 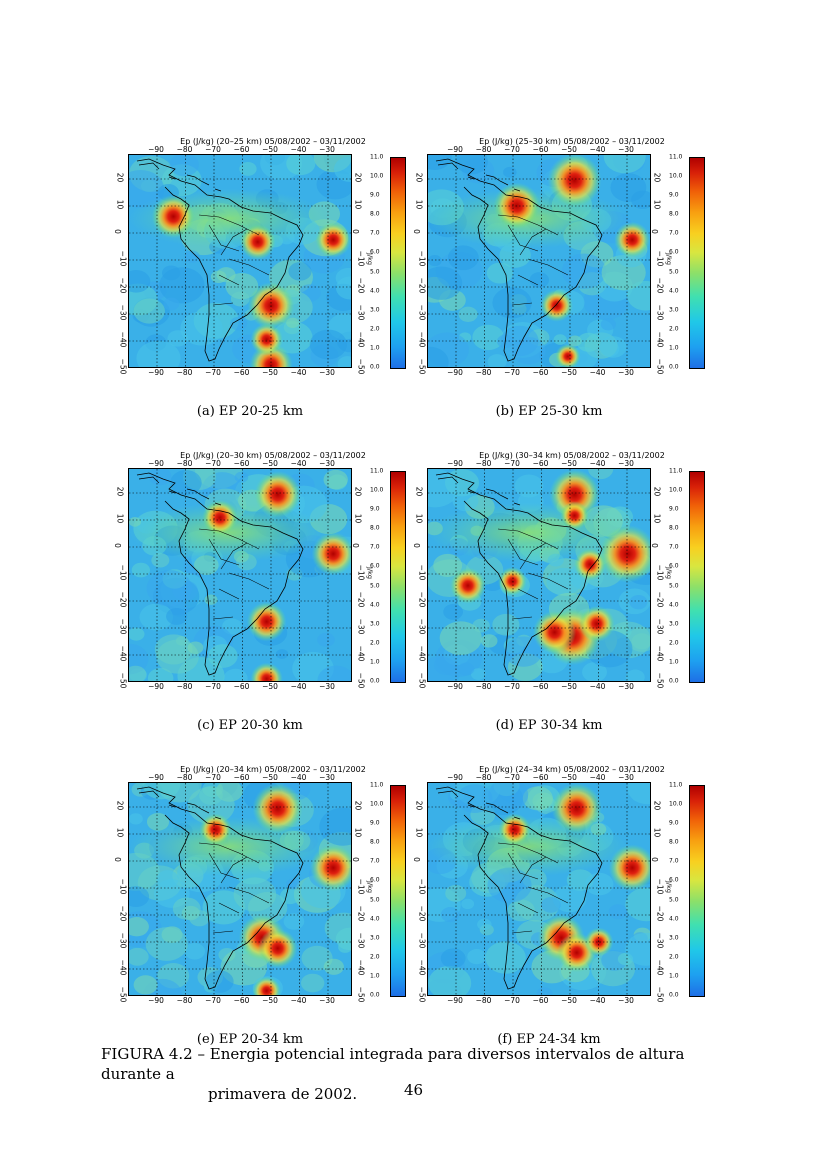 I want to click on panel-caption: (f) EP 24-34 km, so click(x=549, y=1039).